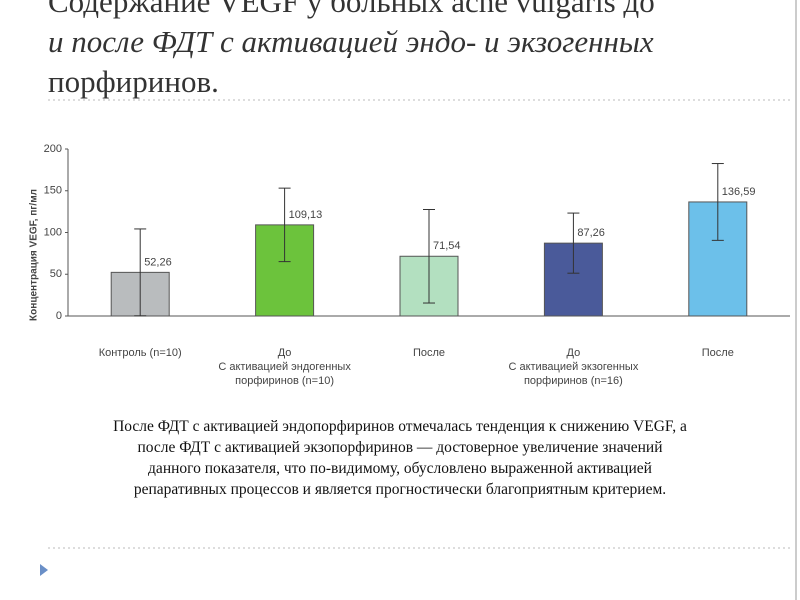 Image resolution: width=800 pixels, height=600 pixels. What do you see at coordinates (53, 191) in the screenshot?
I see `y-tick-label: 150` at bounding box center [53, 191].